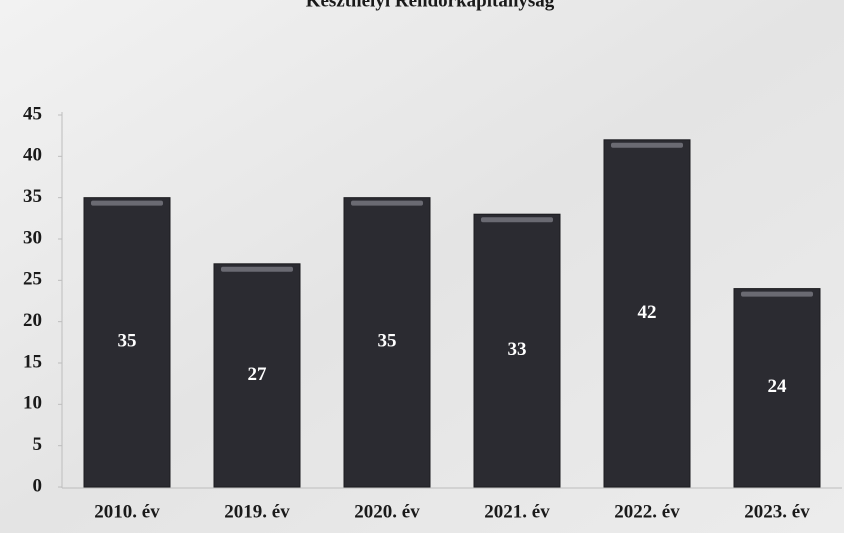 The height and width of the screenshot is (533, 844). What do you see at coordinates (32, 237) in the screenshot?
I see `y-tick-label: 30` at bounding box center [32, 237].